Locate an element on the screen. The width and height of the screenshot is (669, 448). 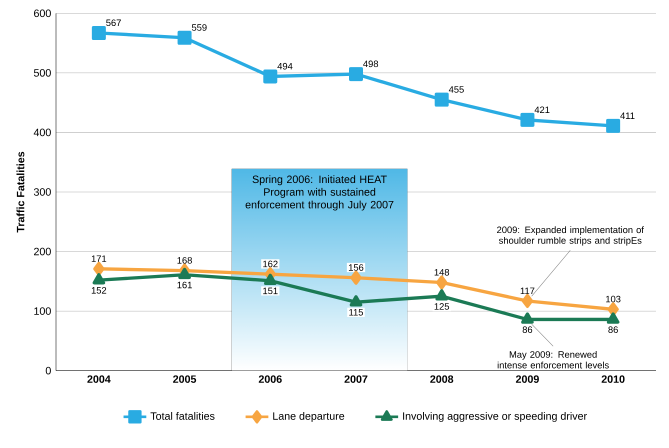
legend-label: Lane departure is located at coordinates (308, 417).